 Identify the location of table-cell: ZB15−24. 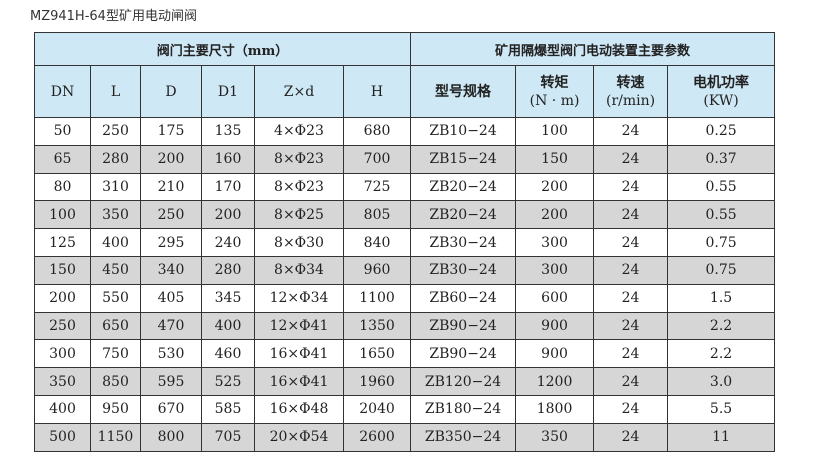
(463, 159).